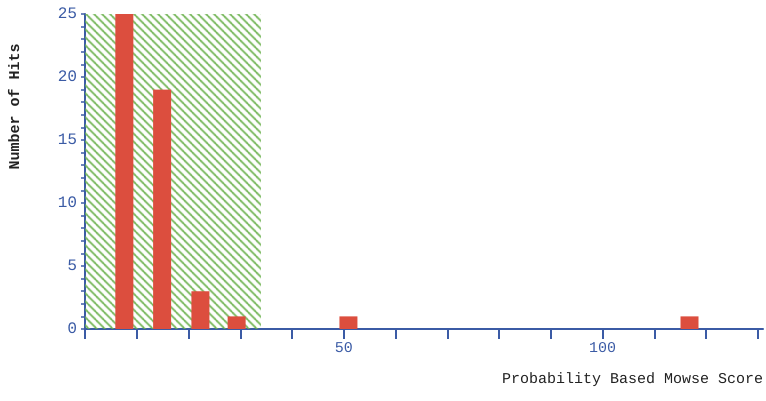  What do you see at coordinates (632, 379) in the screenshot?
I see `x-axis-title: Probability Based Mowse Score` at bounding box center [632, 379].